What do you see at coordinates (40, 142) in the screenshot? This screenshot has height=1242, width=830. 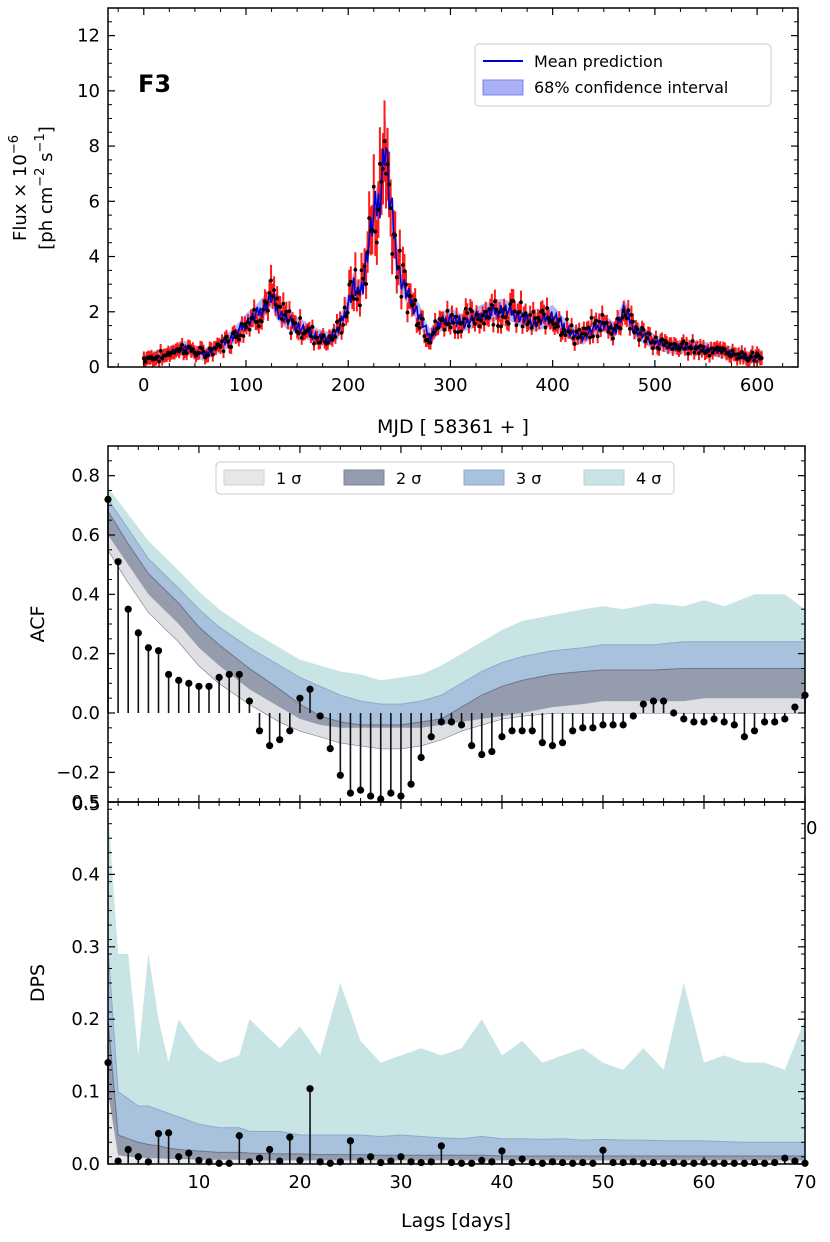 I see `y-label-exp3: −1` at bounding box center [40, 142].